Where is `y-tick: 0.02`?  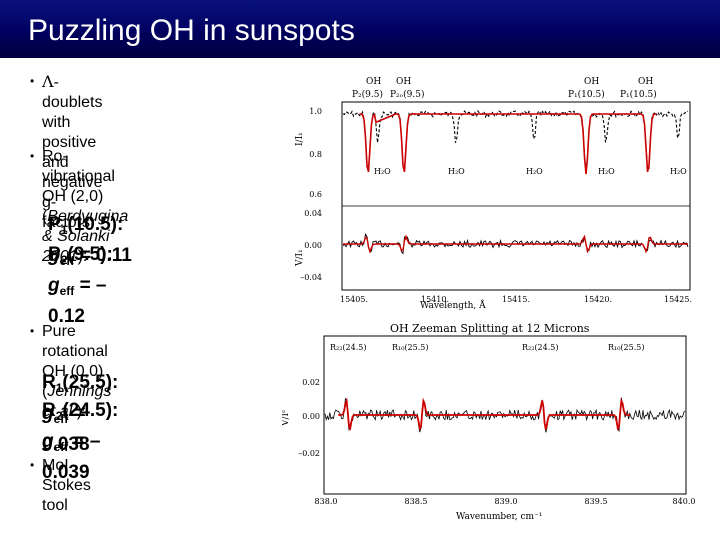 y-tick: 0.02 is located at coordinates (311, 382).